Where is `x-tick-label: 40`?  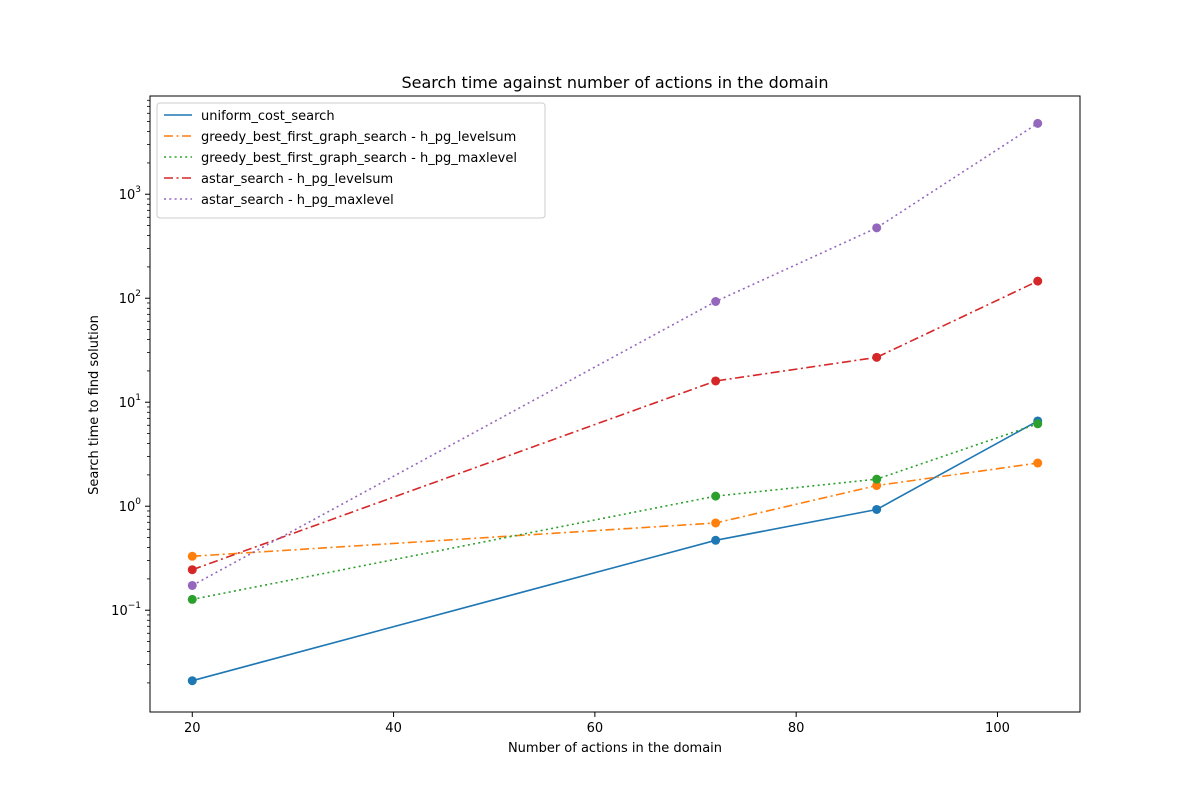
x-tick-label: 40 is located at coordinates (393, 728).